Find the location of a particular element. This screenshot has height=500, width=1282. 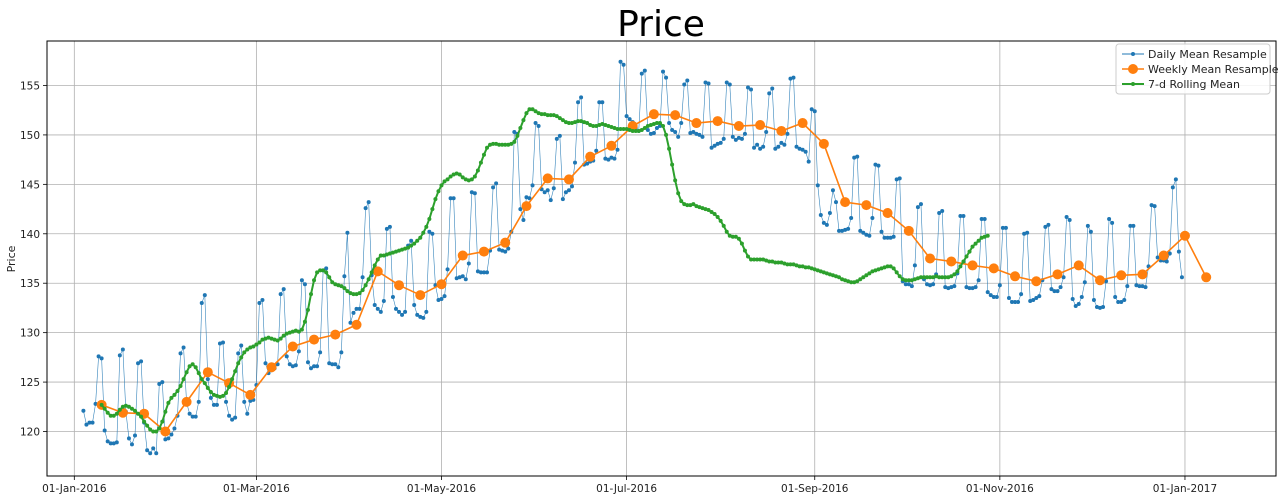

y-tick-label: 155 is located at coordinates (30, 86).